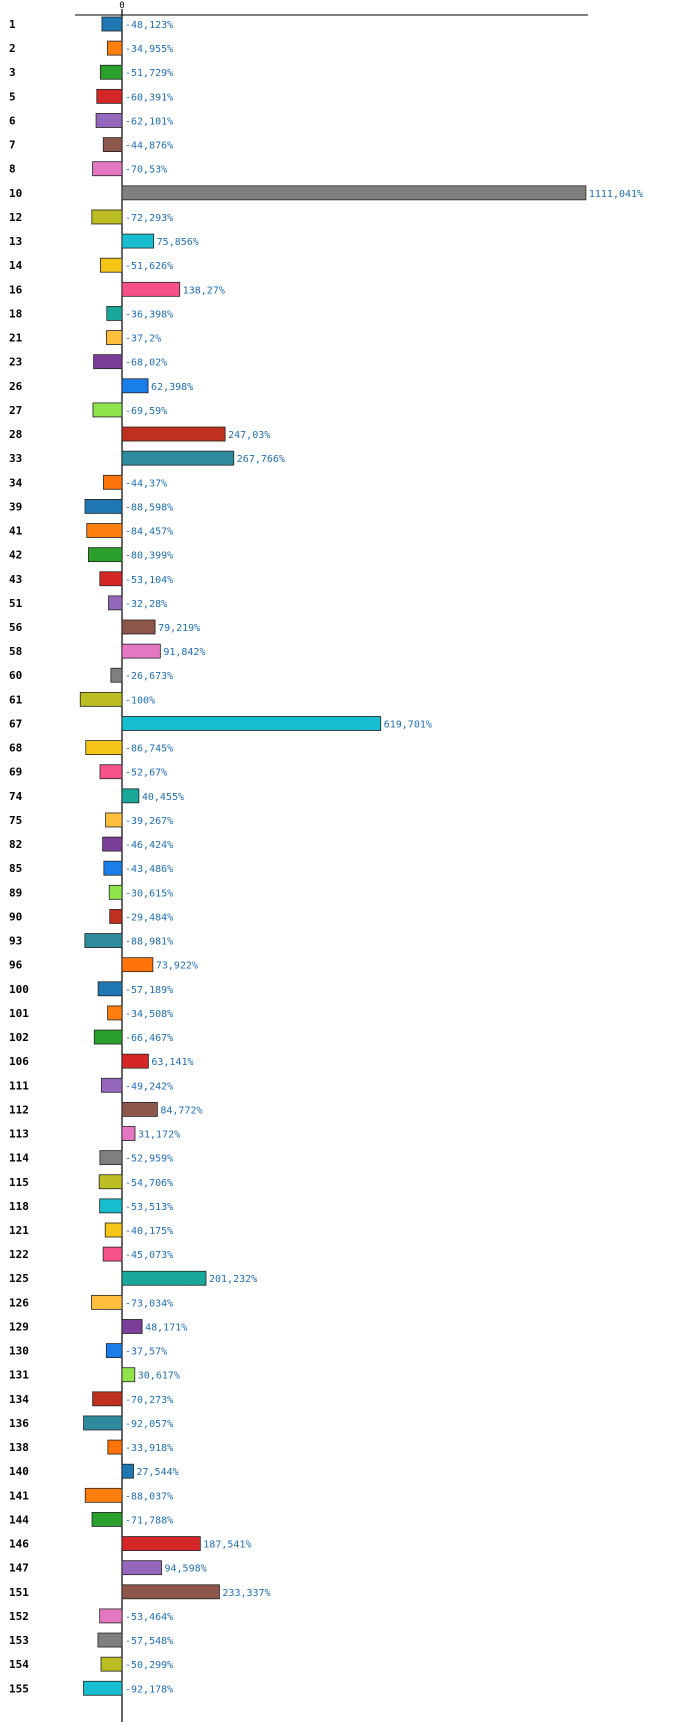 The height and width of the screenshot is (1725, 700). What do you see at coordinates (149, 1207) in the screenshot?
I see `value-label: -53,513%` at bounding box center [149, 1207].